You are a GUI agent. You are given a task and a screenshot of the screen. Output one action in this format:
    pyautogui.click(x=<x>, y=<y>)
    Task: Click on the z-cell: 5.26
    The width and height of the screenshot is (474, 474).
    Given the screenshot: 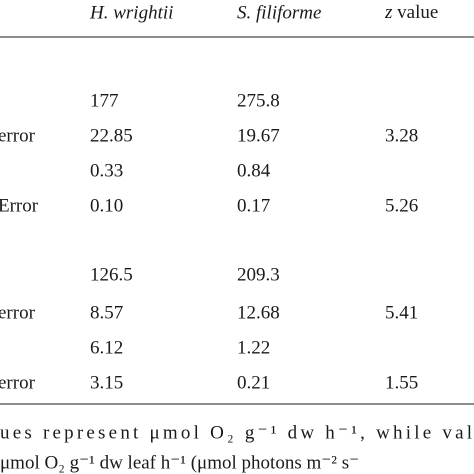 What is the action you would take?
    pyautogui.click(x=401, y=205)
    